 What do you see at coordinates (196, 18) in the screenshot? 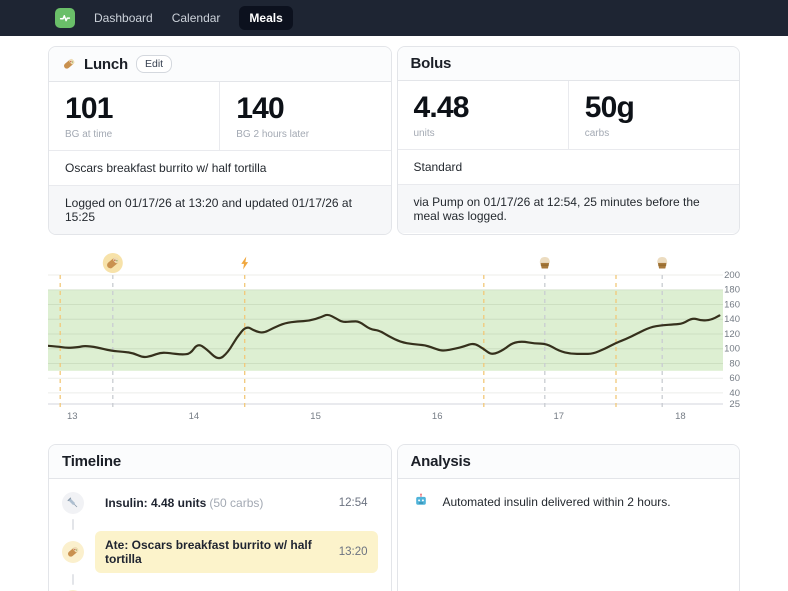
I see `nav-item-calendar: Calendar` at bounding box center [196, 18].